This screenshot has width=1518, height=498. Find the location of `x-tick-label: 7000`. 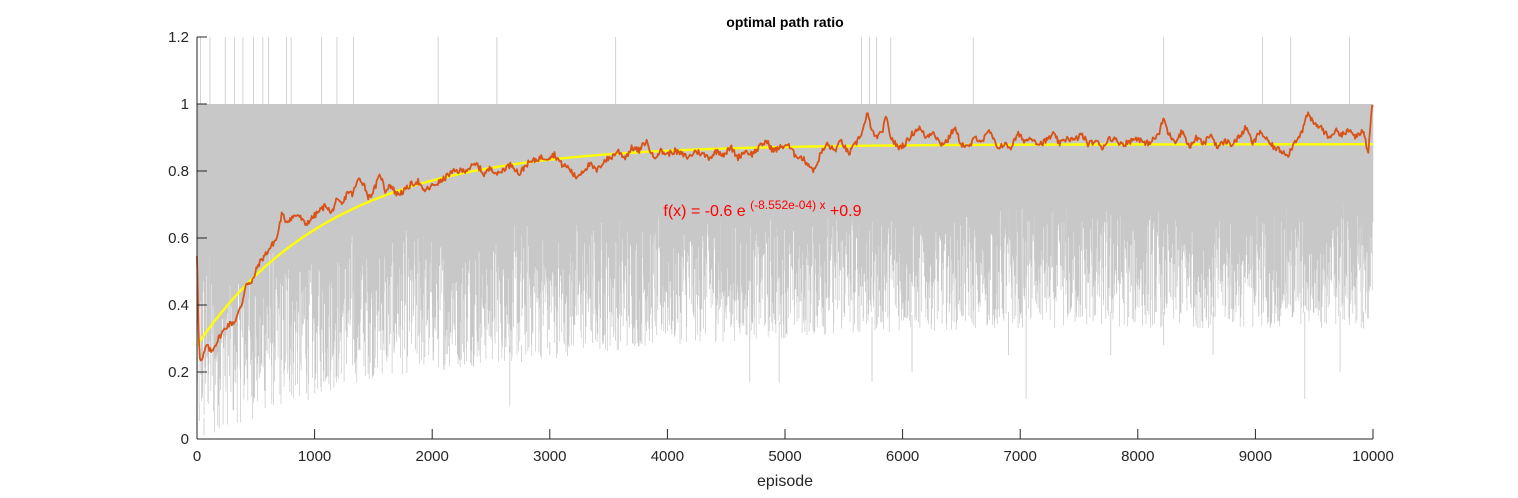

x-tick-label: 7000 is located at coordinates (1020, 456).